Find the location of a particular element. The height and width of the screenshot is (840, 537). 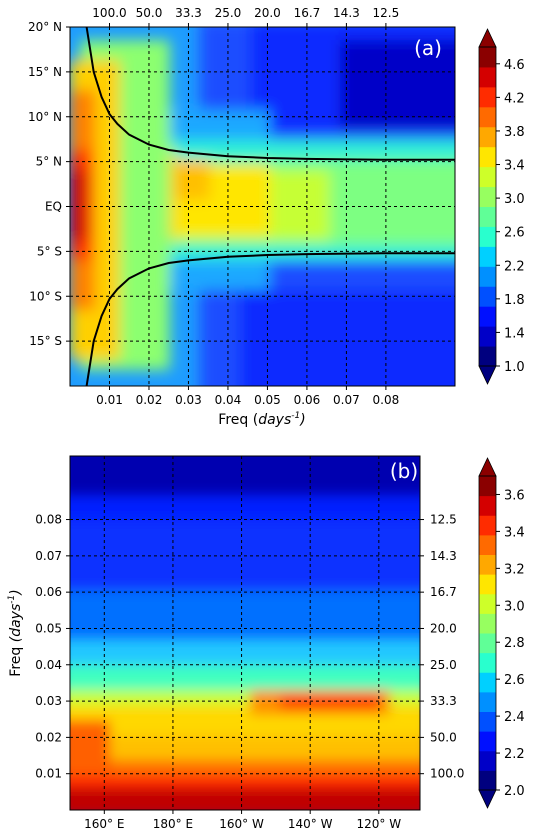

x-tick-label: 0.01 is located at coordinates (109, 400).